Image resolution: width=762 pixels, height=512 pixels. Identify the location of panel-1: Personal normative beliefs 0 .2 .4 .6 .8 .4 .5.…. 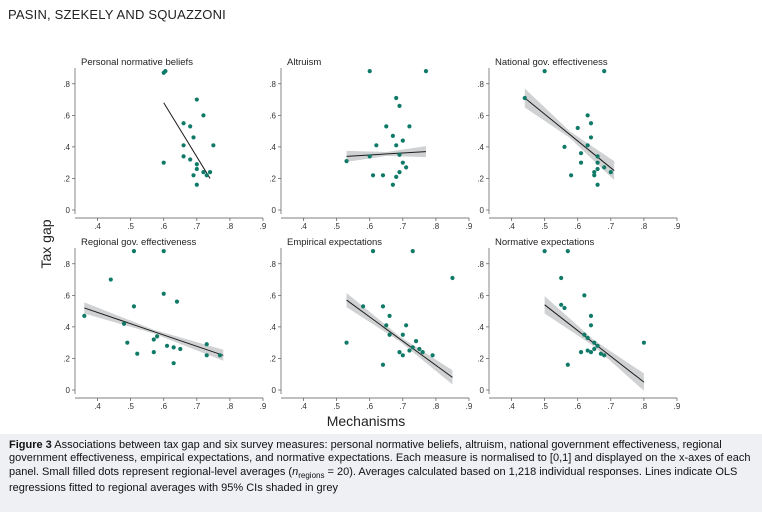
(165, 144).